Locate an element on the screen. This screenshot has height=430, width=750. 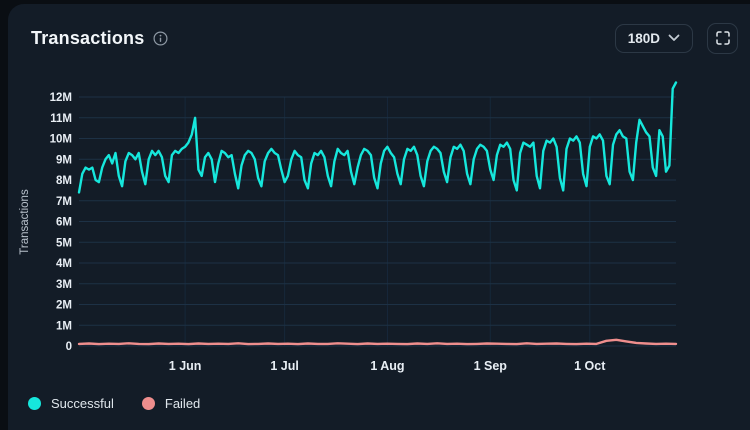
page-title: Transactions is located at coordinates (88, 37).